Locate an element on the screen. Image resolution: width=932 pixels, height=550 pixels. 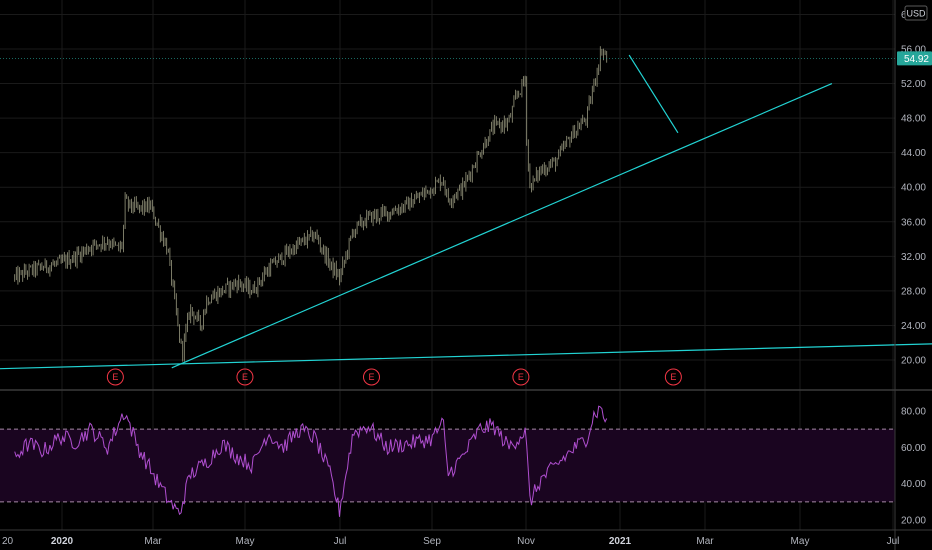
y-tick-label: 44.00 is located at coordinates (913, 153).